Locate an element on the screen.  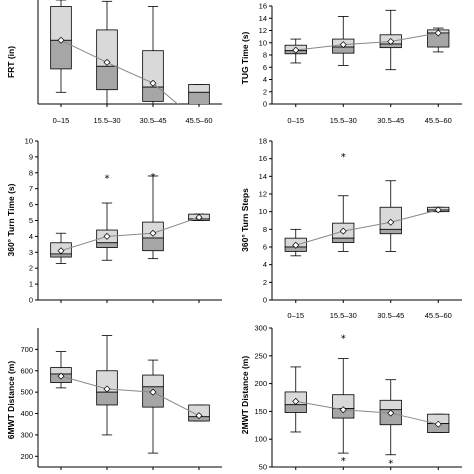
y-tick-label: 400 is located at coordinates (26, 413).